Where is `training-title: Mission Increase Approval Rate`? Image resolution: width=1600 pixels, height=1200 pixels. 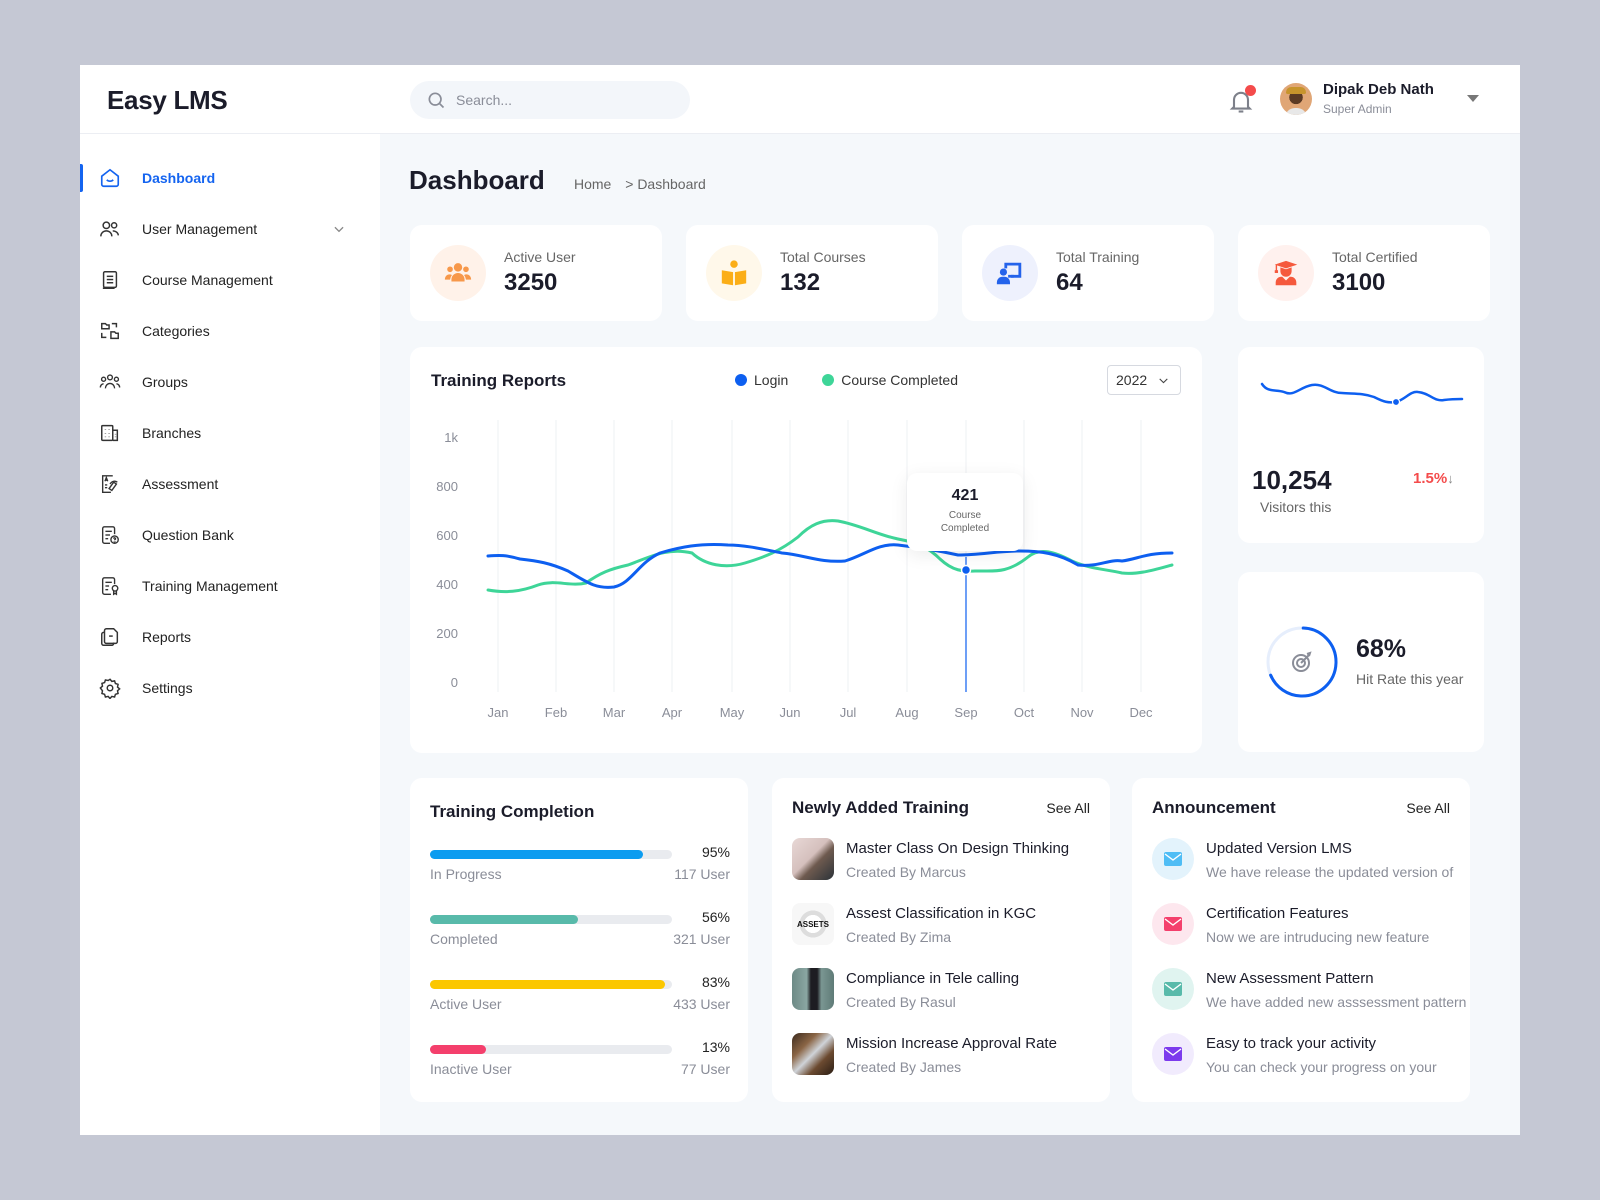 training-title: Mission Increase Approval Rate is located at coordinates (951, 1043).